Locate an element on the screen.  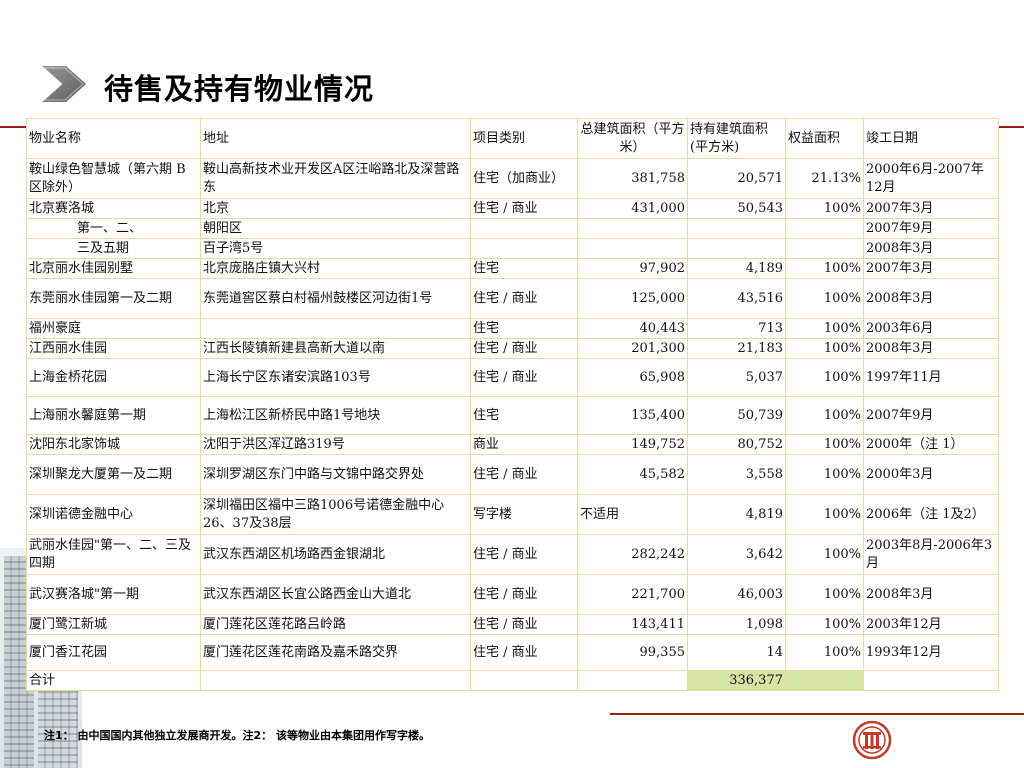
property-type: 住宅（加商业） is located at coordinates (524, 178).